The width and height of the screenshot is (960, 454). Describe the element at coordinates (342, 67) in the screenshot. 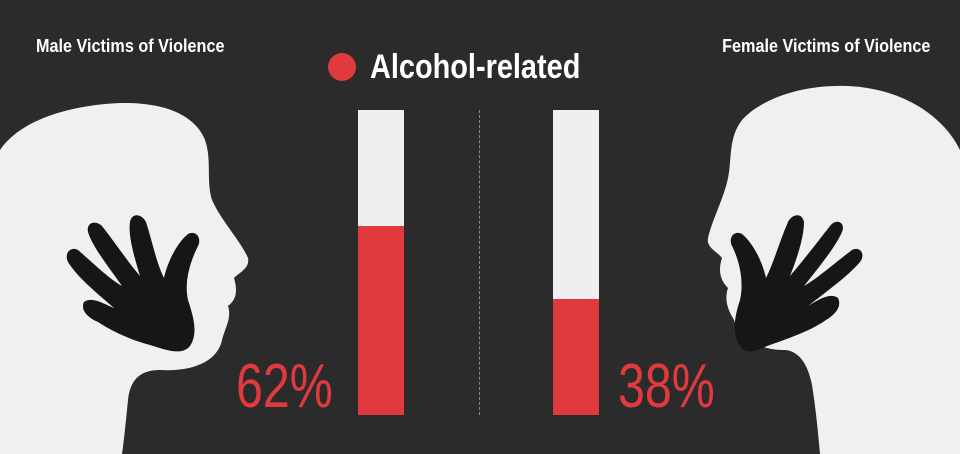

I see `legend-swatch` at that location.